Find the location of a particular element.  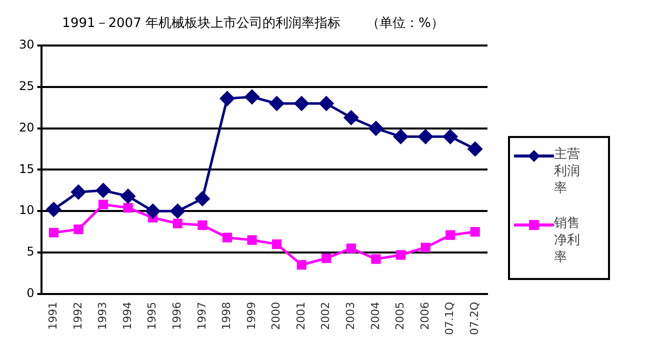

x-tick-label: 1998 is located at coordinates (227, 316).